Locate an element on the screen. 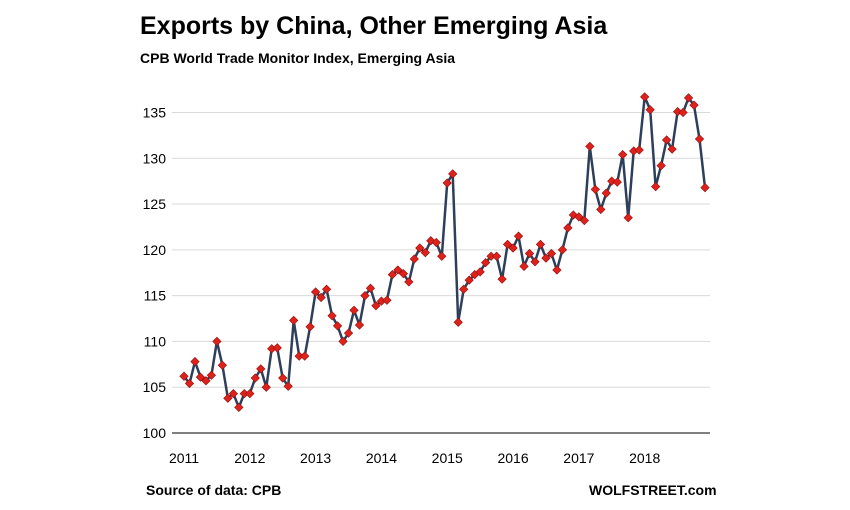 The height and width of the screenshot is (510, 850). x-tick-label: 2012 is located at coordinates (249, 458).